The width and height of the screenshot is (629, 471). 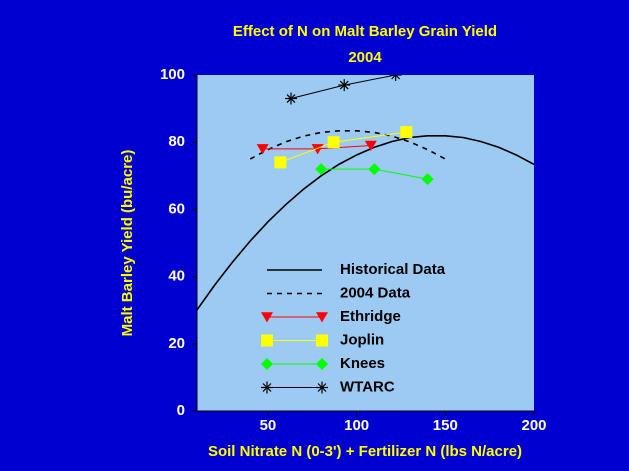 What do you see at coordinates (365, 57) in the screenshot?
I see `chart-subtitle: 2004` at bounding box center [365, 57].